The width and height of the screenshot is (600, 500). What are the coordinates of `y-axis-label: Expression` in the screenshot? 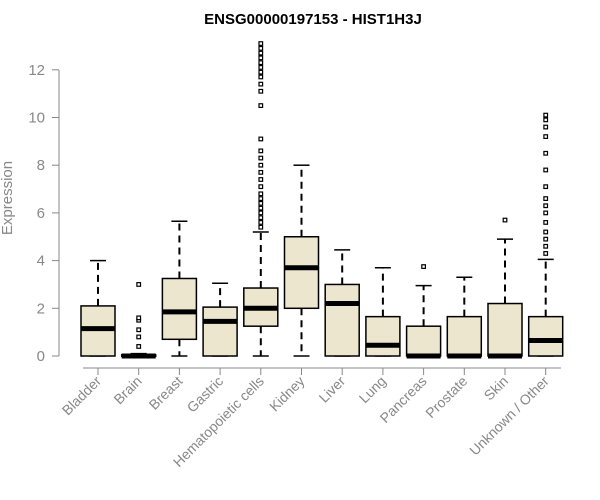 It's located at (8, 198).